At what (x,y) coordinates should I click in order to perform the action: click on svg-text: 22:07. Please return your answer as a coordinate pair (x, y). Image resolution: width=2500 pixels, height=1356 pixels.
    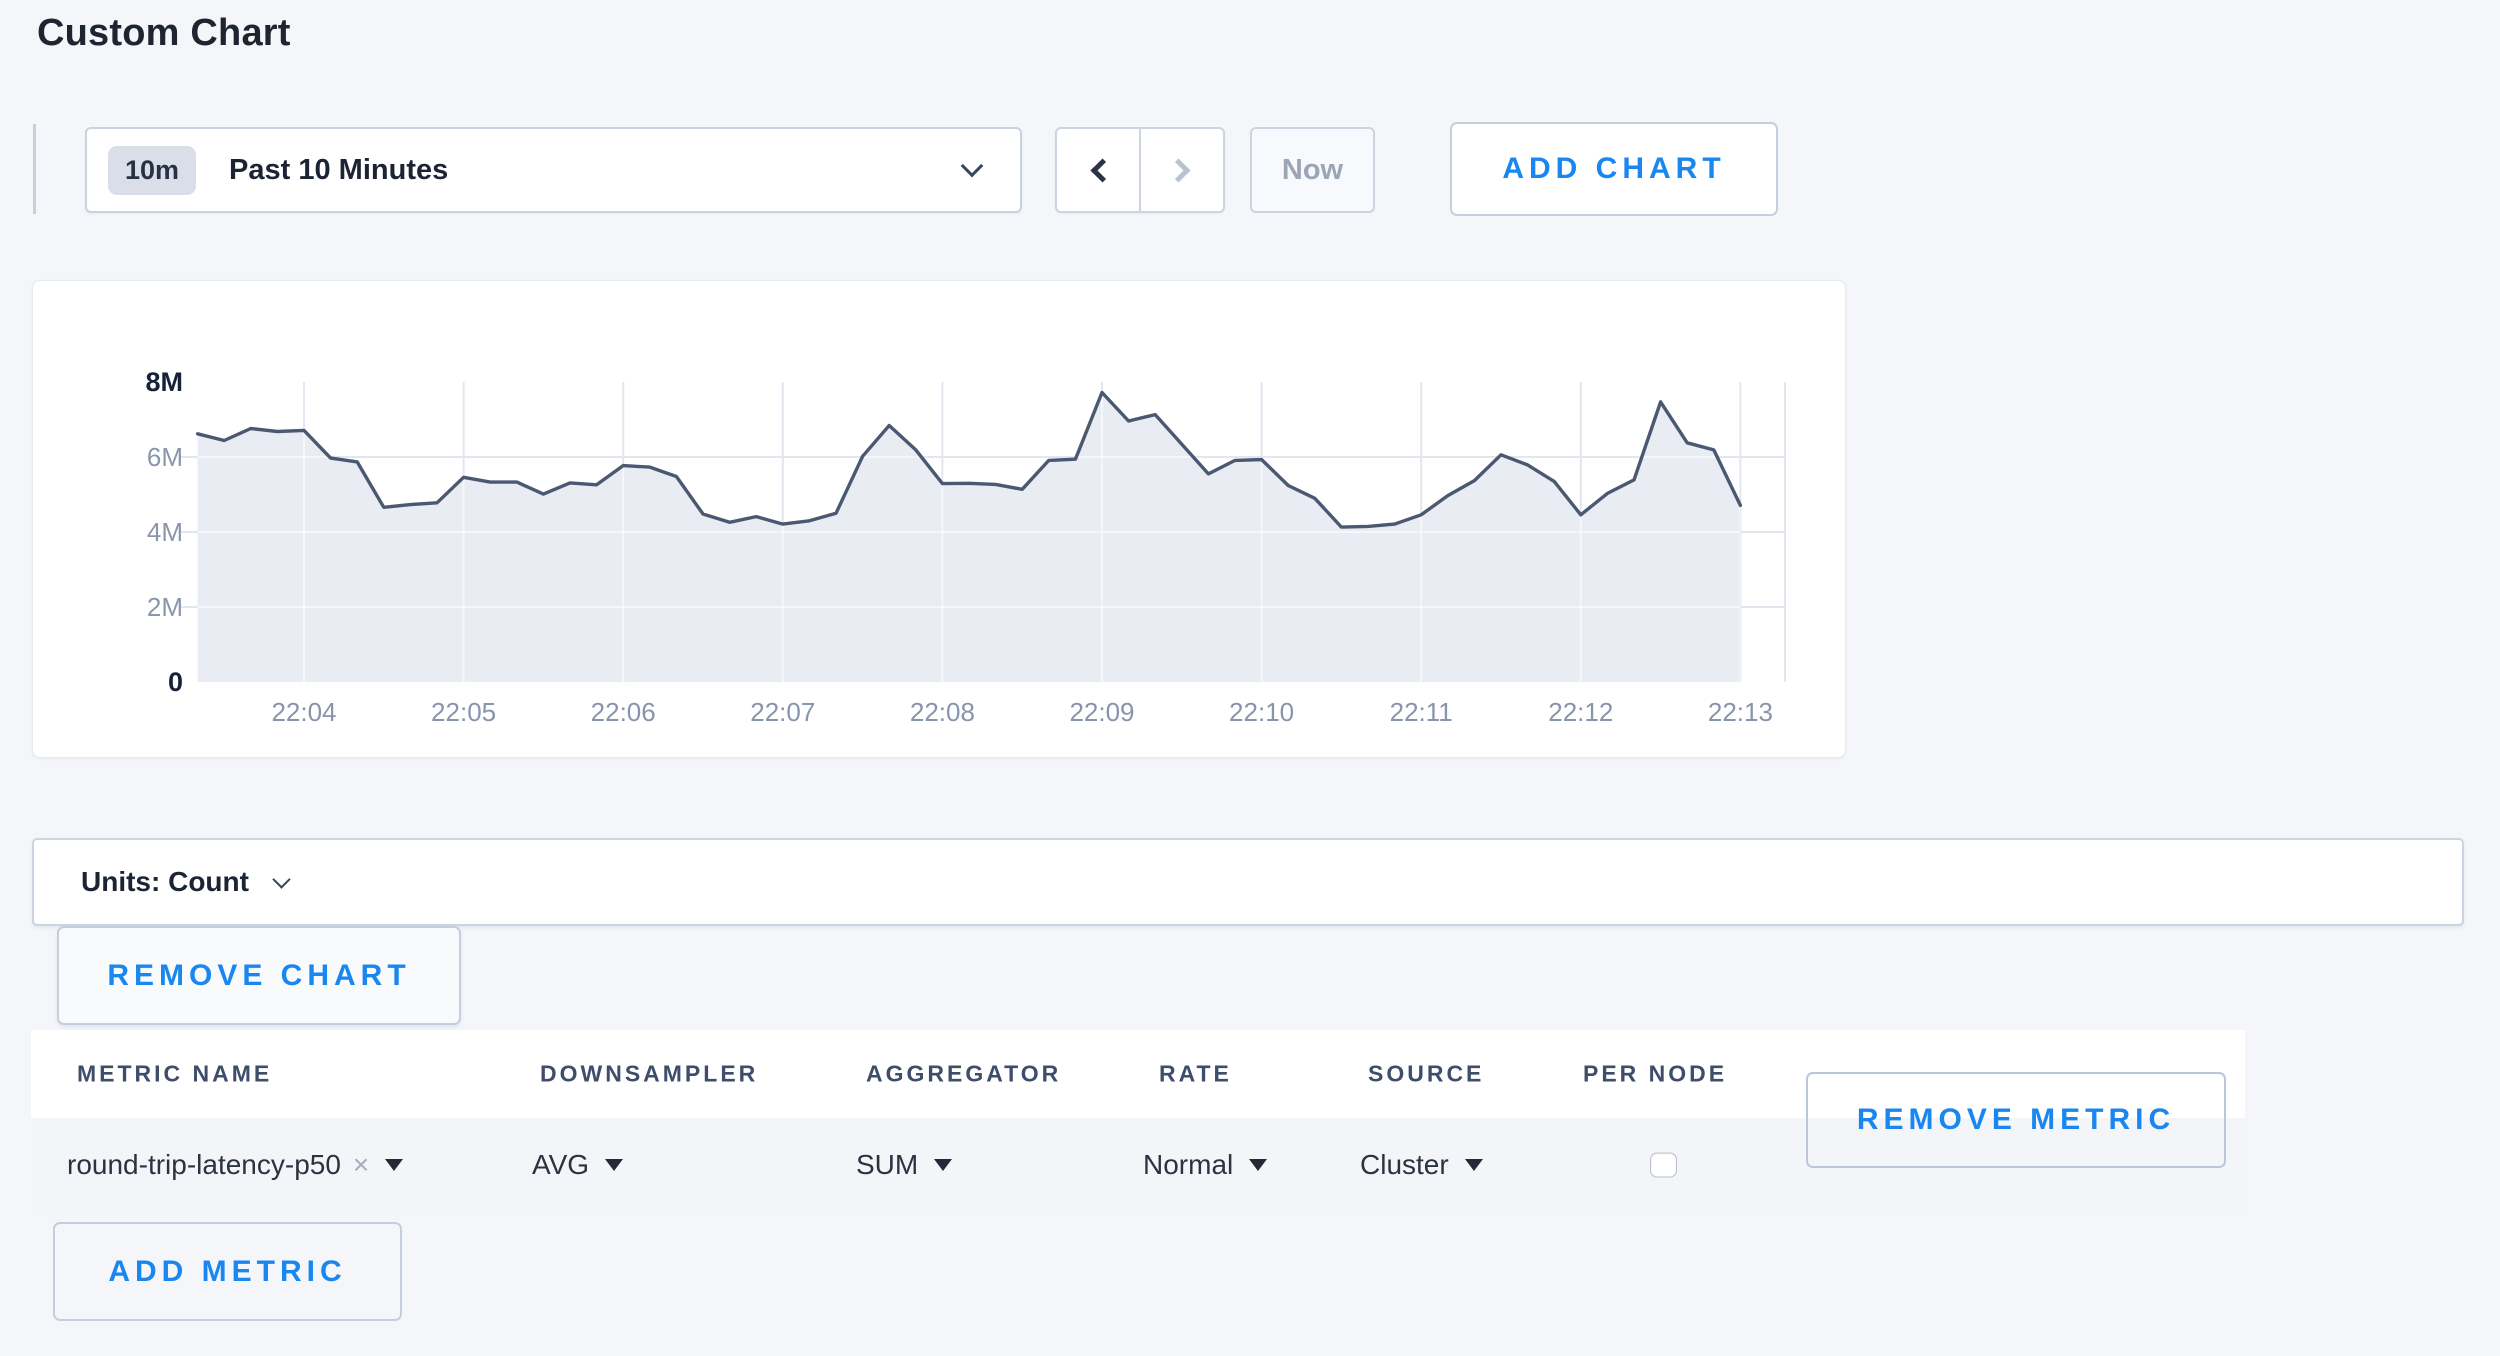
    Looking at the image, I should click on (782, 712).